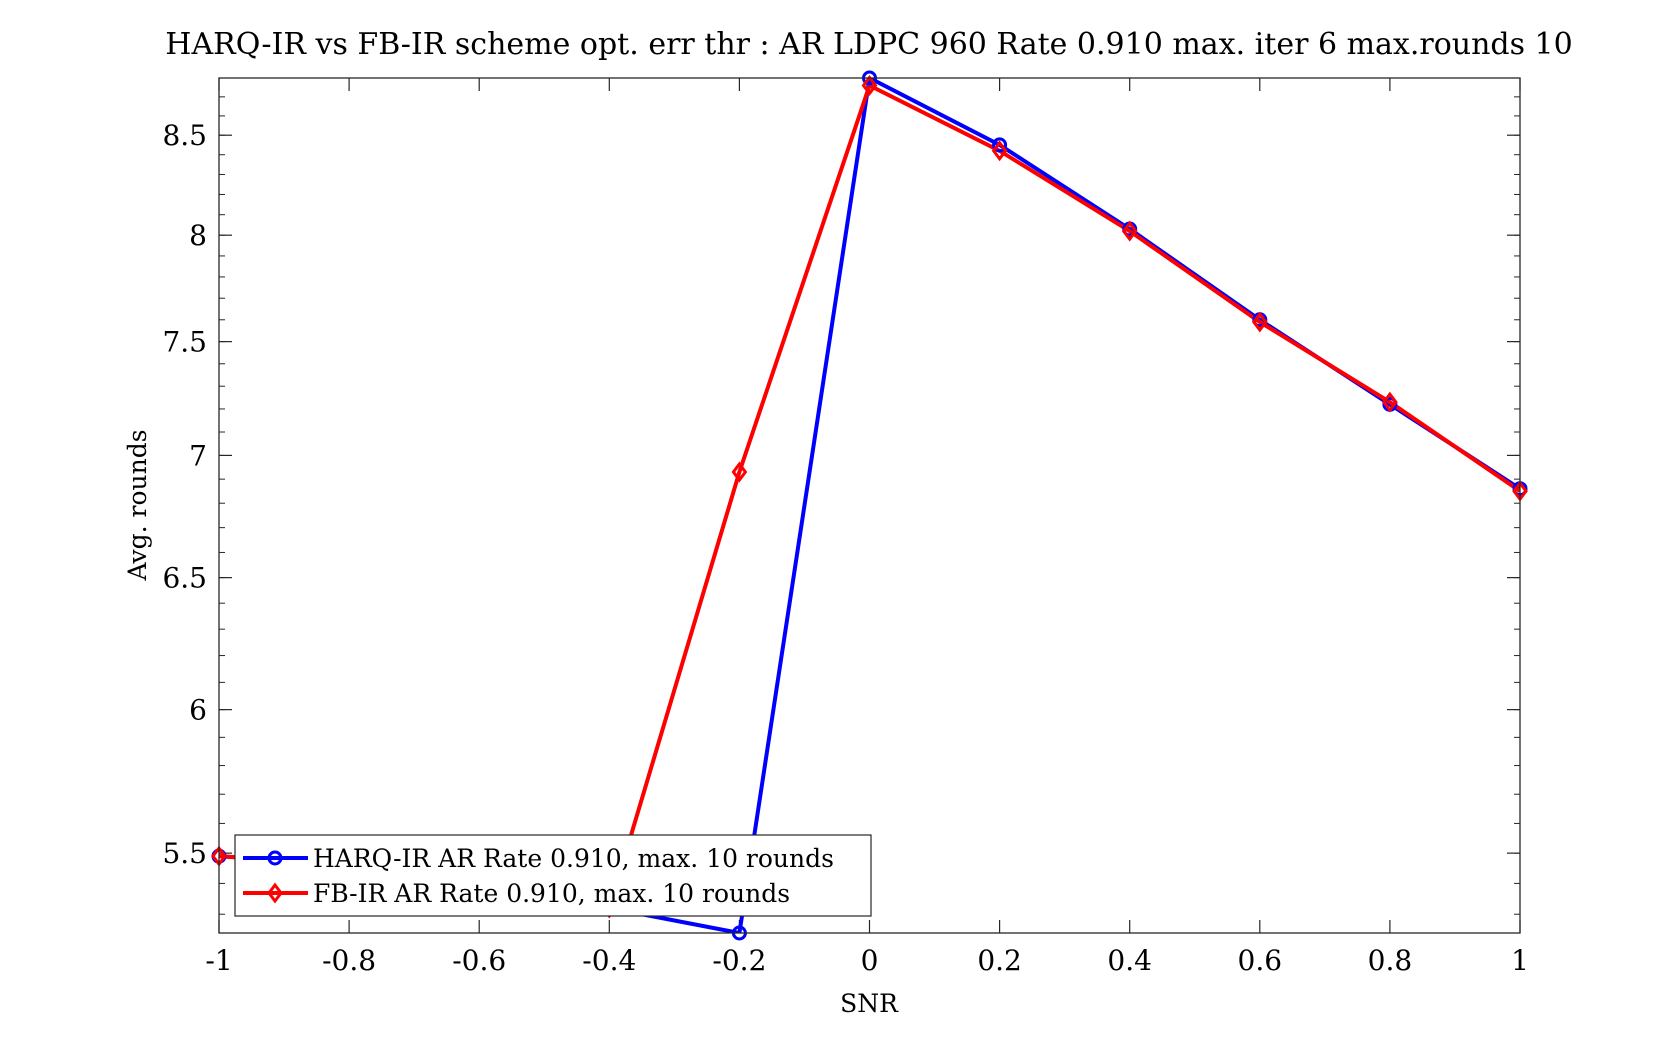  What do you see at coordinates (739, 960) in the screenshot?
I see `x-tick-label: -0.2` at bounding box center [739, 960].